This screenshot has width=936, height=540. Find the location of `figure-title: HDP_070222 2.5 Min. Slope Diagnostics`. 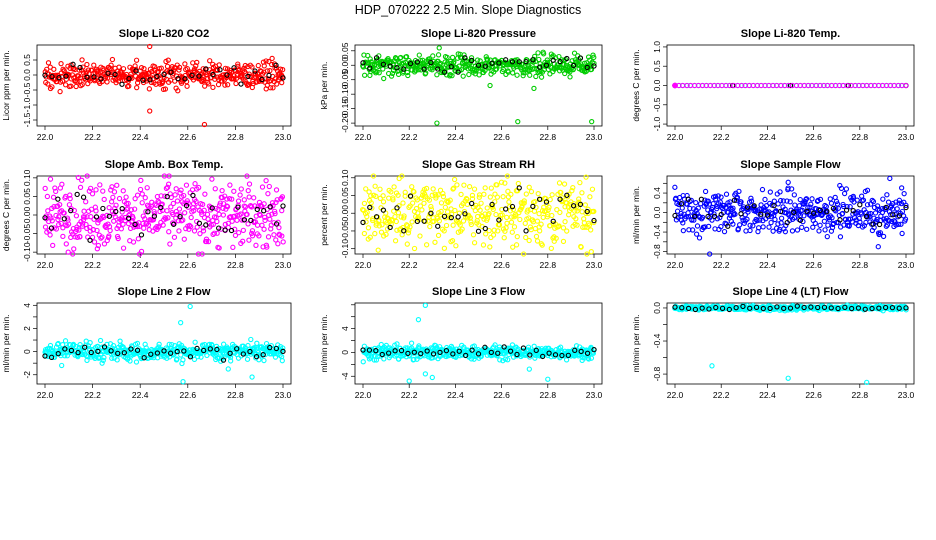

figure-title: HDP_070222 2.5 Min. Slope Diagnostics is located at coordinates (468, 10).